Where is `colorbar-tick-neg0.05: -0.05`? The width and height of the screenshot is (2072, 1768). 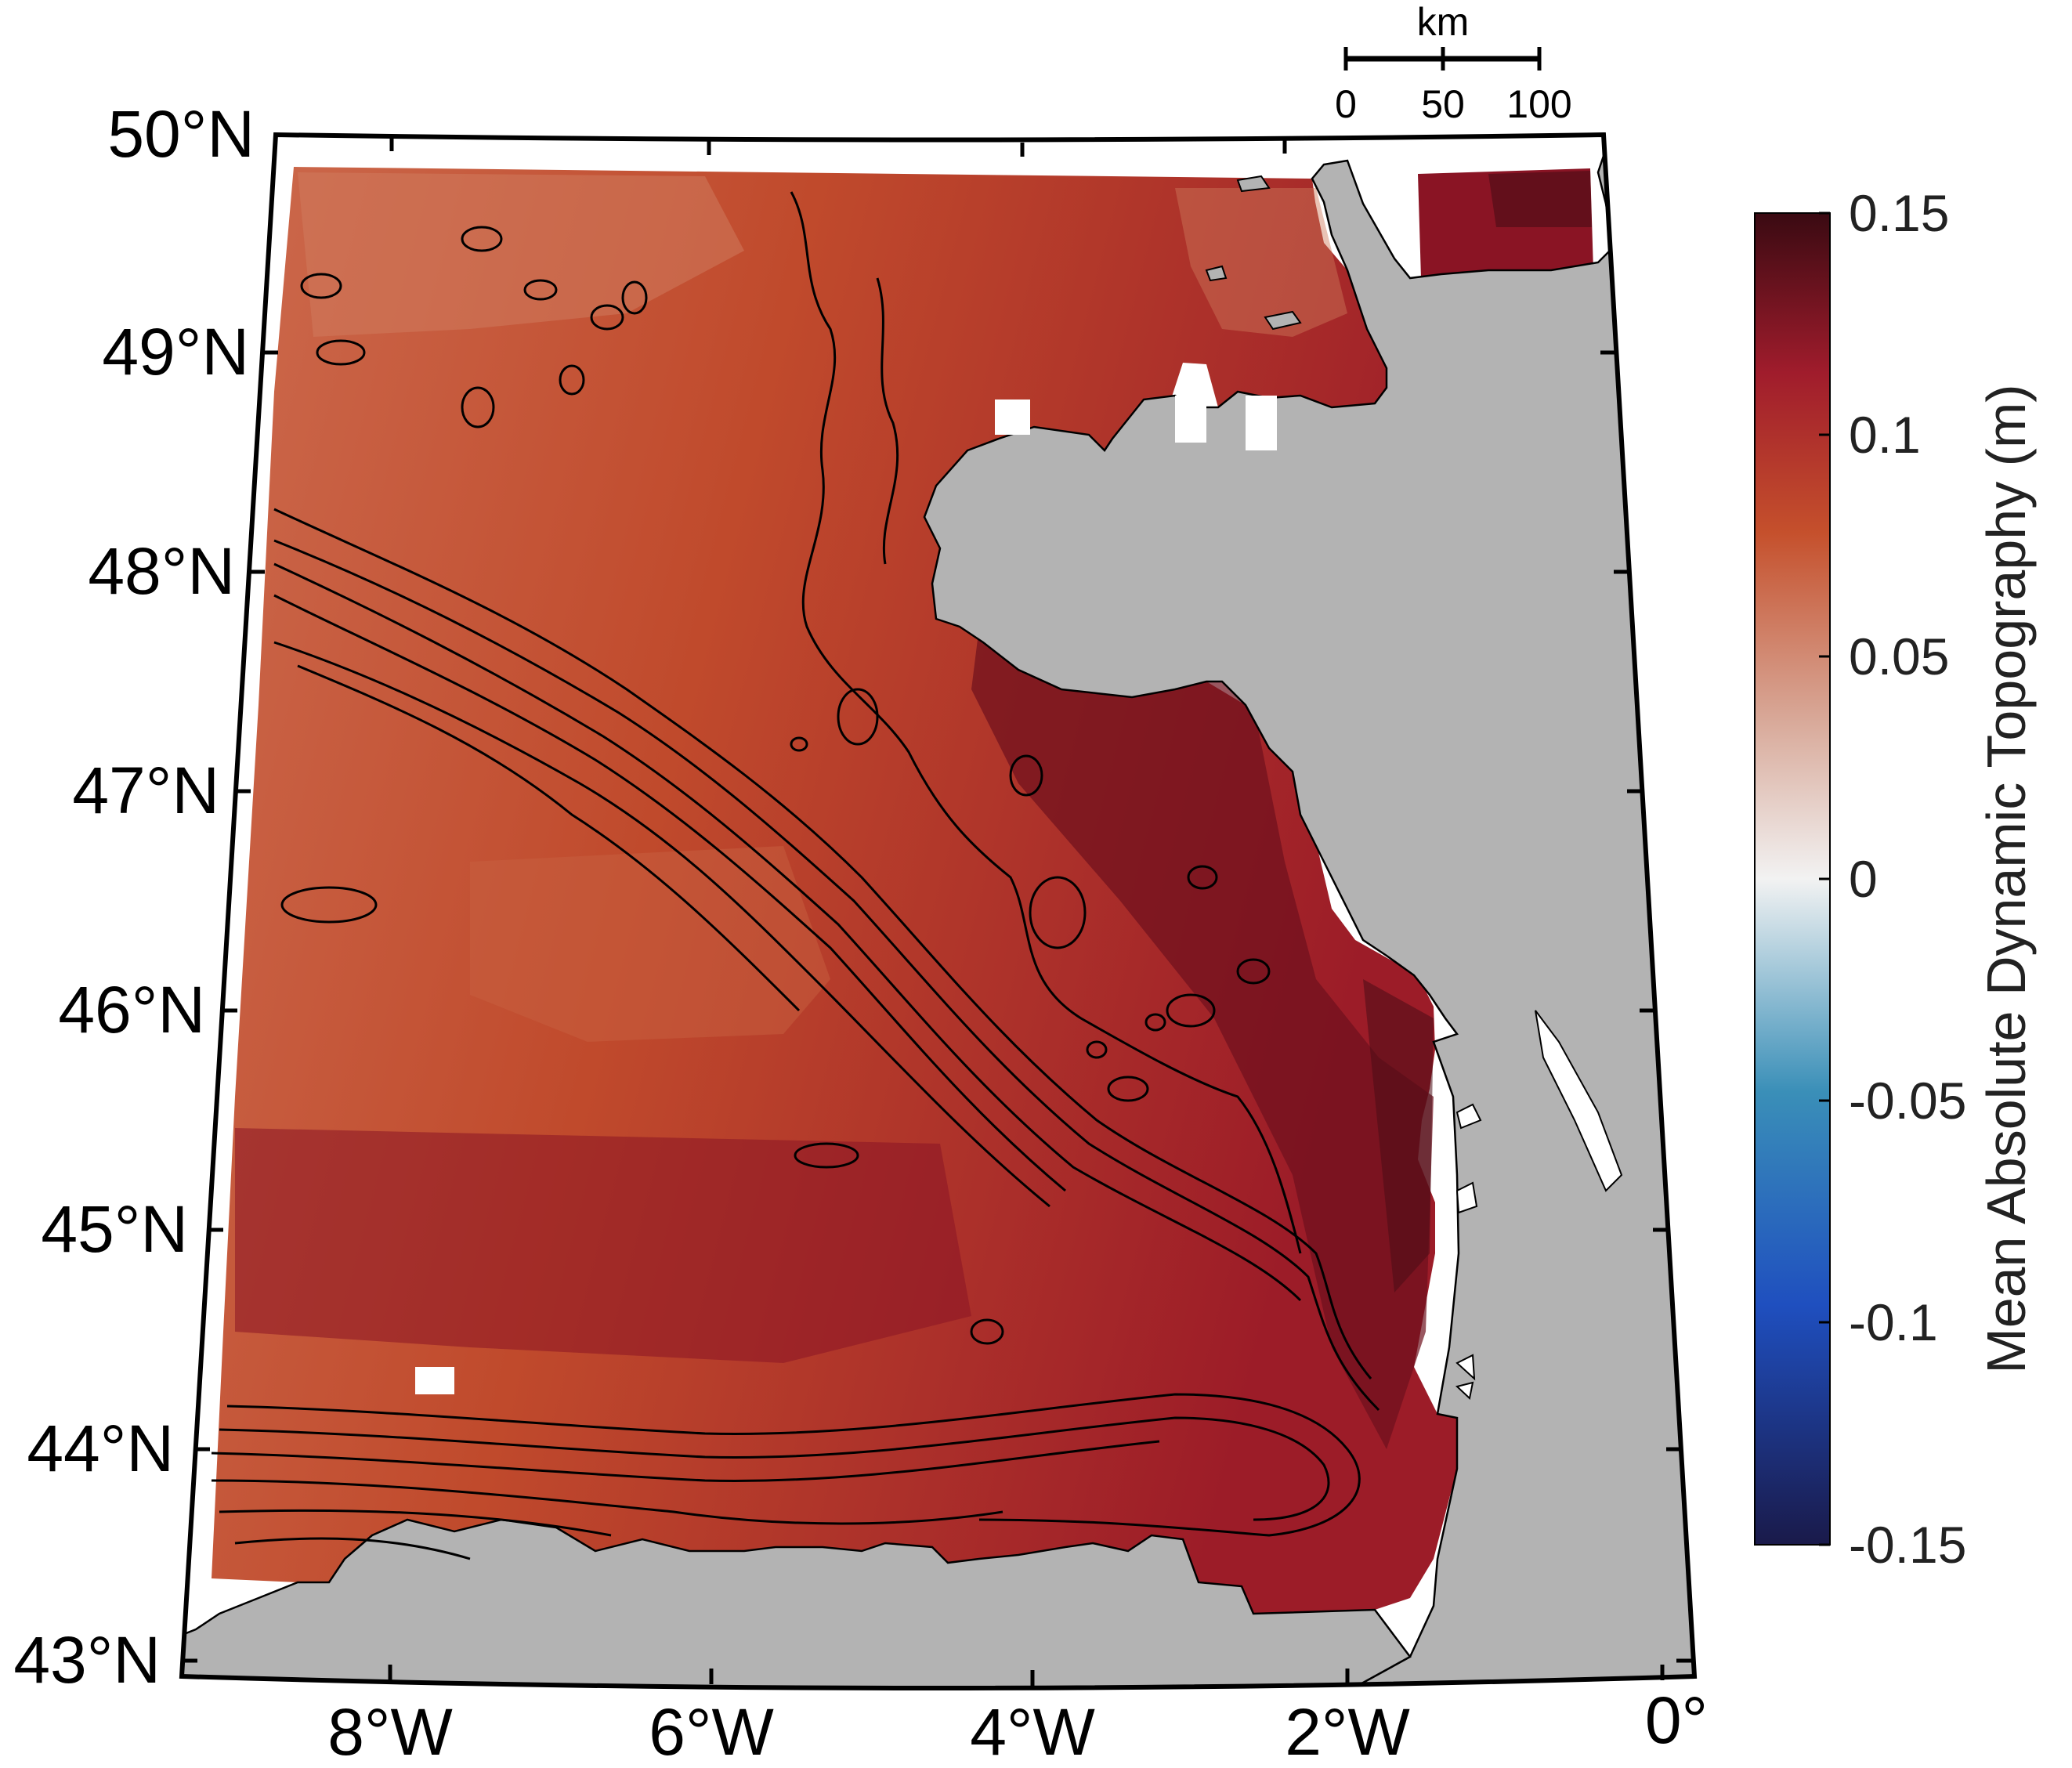 colorbar-tick-neg0.05: -0.05 is located at coordinates (1908, 1101).